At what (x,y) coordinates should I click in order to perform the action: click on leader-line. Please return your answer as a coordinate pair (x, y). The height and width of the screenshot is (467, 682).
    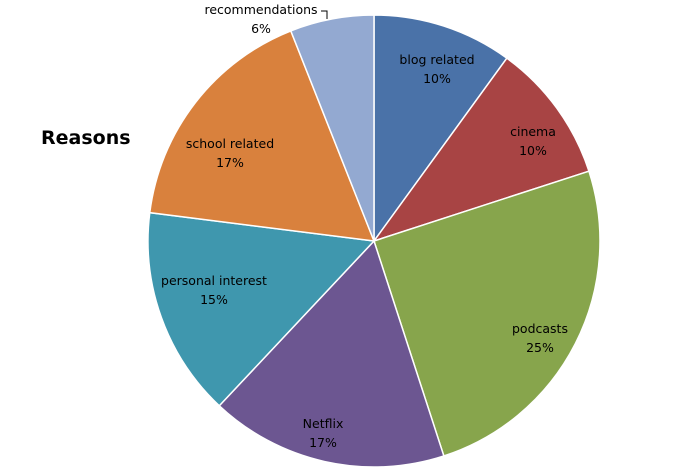
    Looking at the image, I should click on (324, 14).